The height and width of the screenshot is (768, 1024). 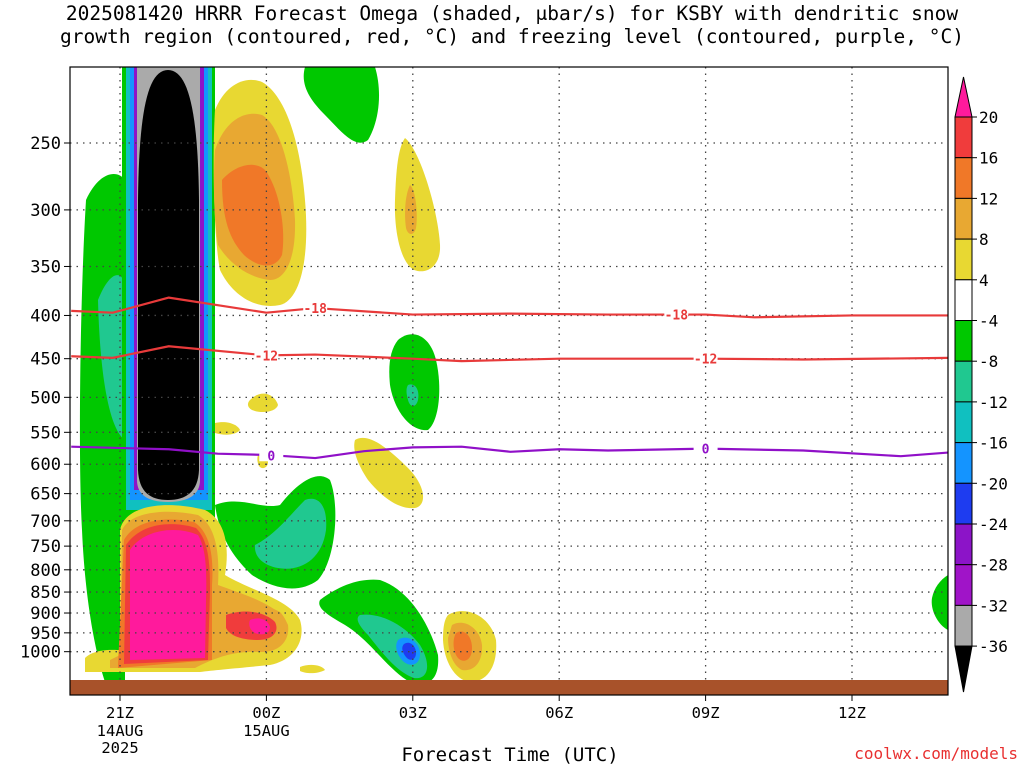 I want to click on omega-region-orange-upper, so click(x=253, y=215).